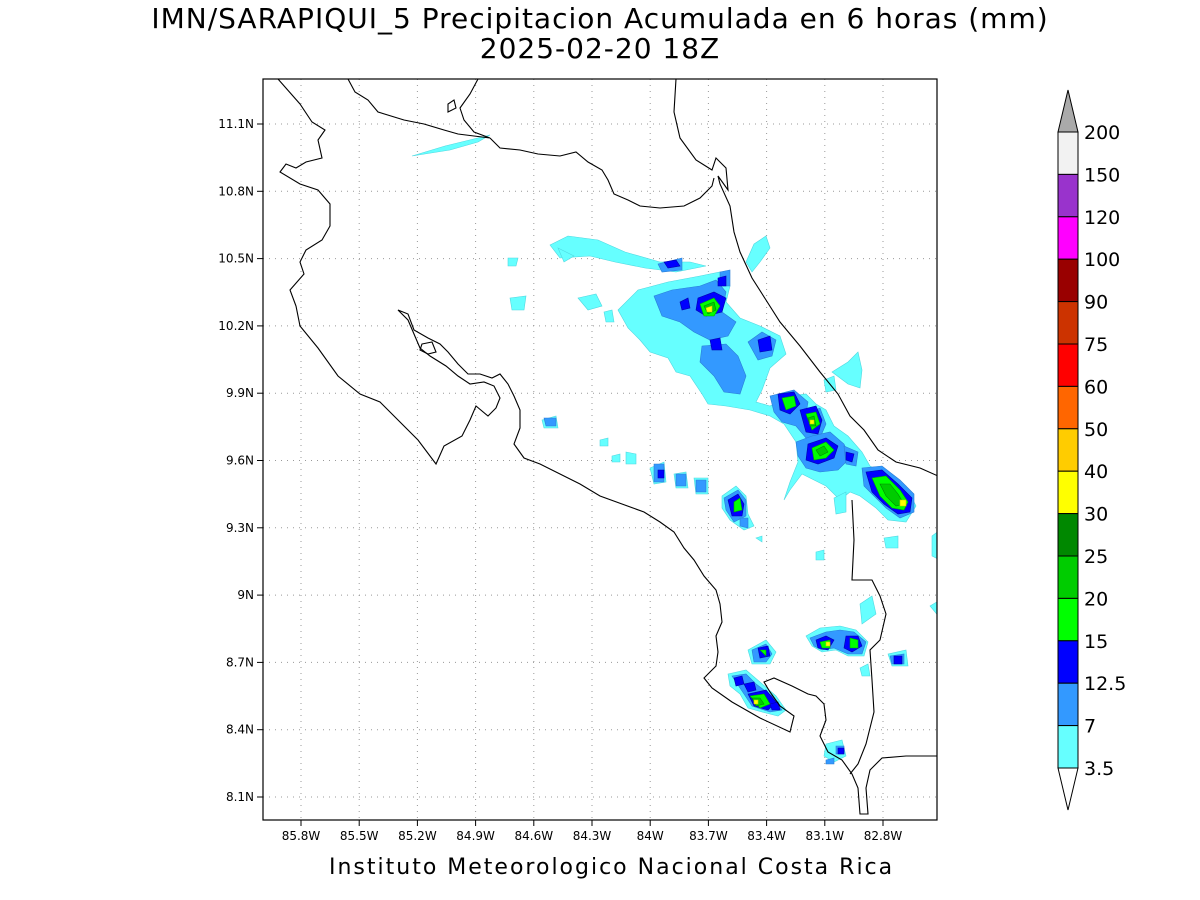  Describe the element at coordinates (825, 836) in the screenshot. I see `x-tick-label: 83.1W` at that location.